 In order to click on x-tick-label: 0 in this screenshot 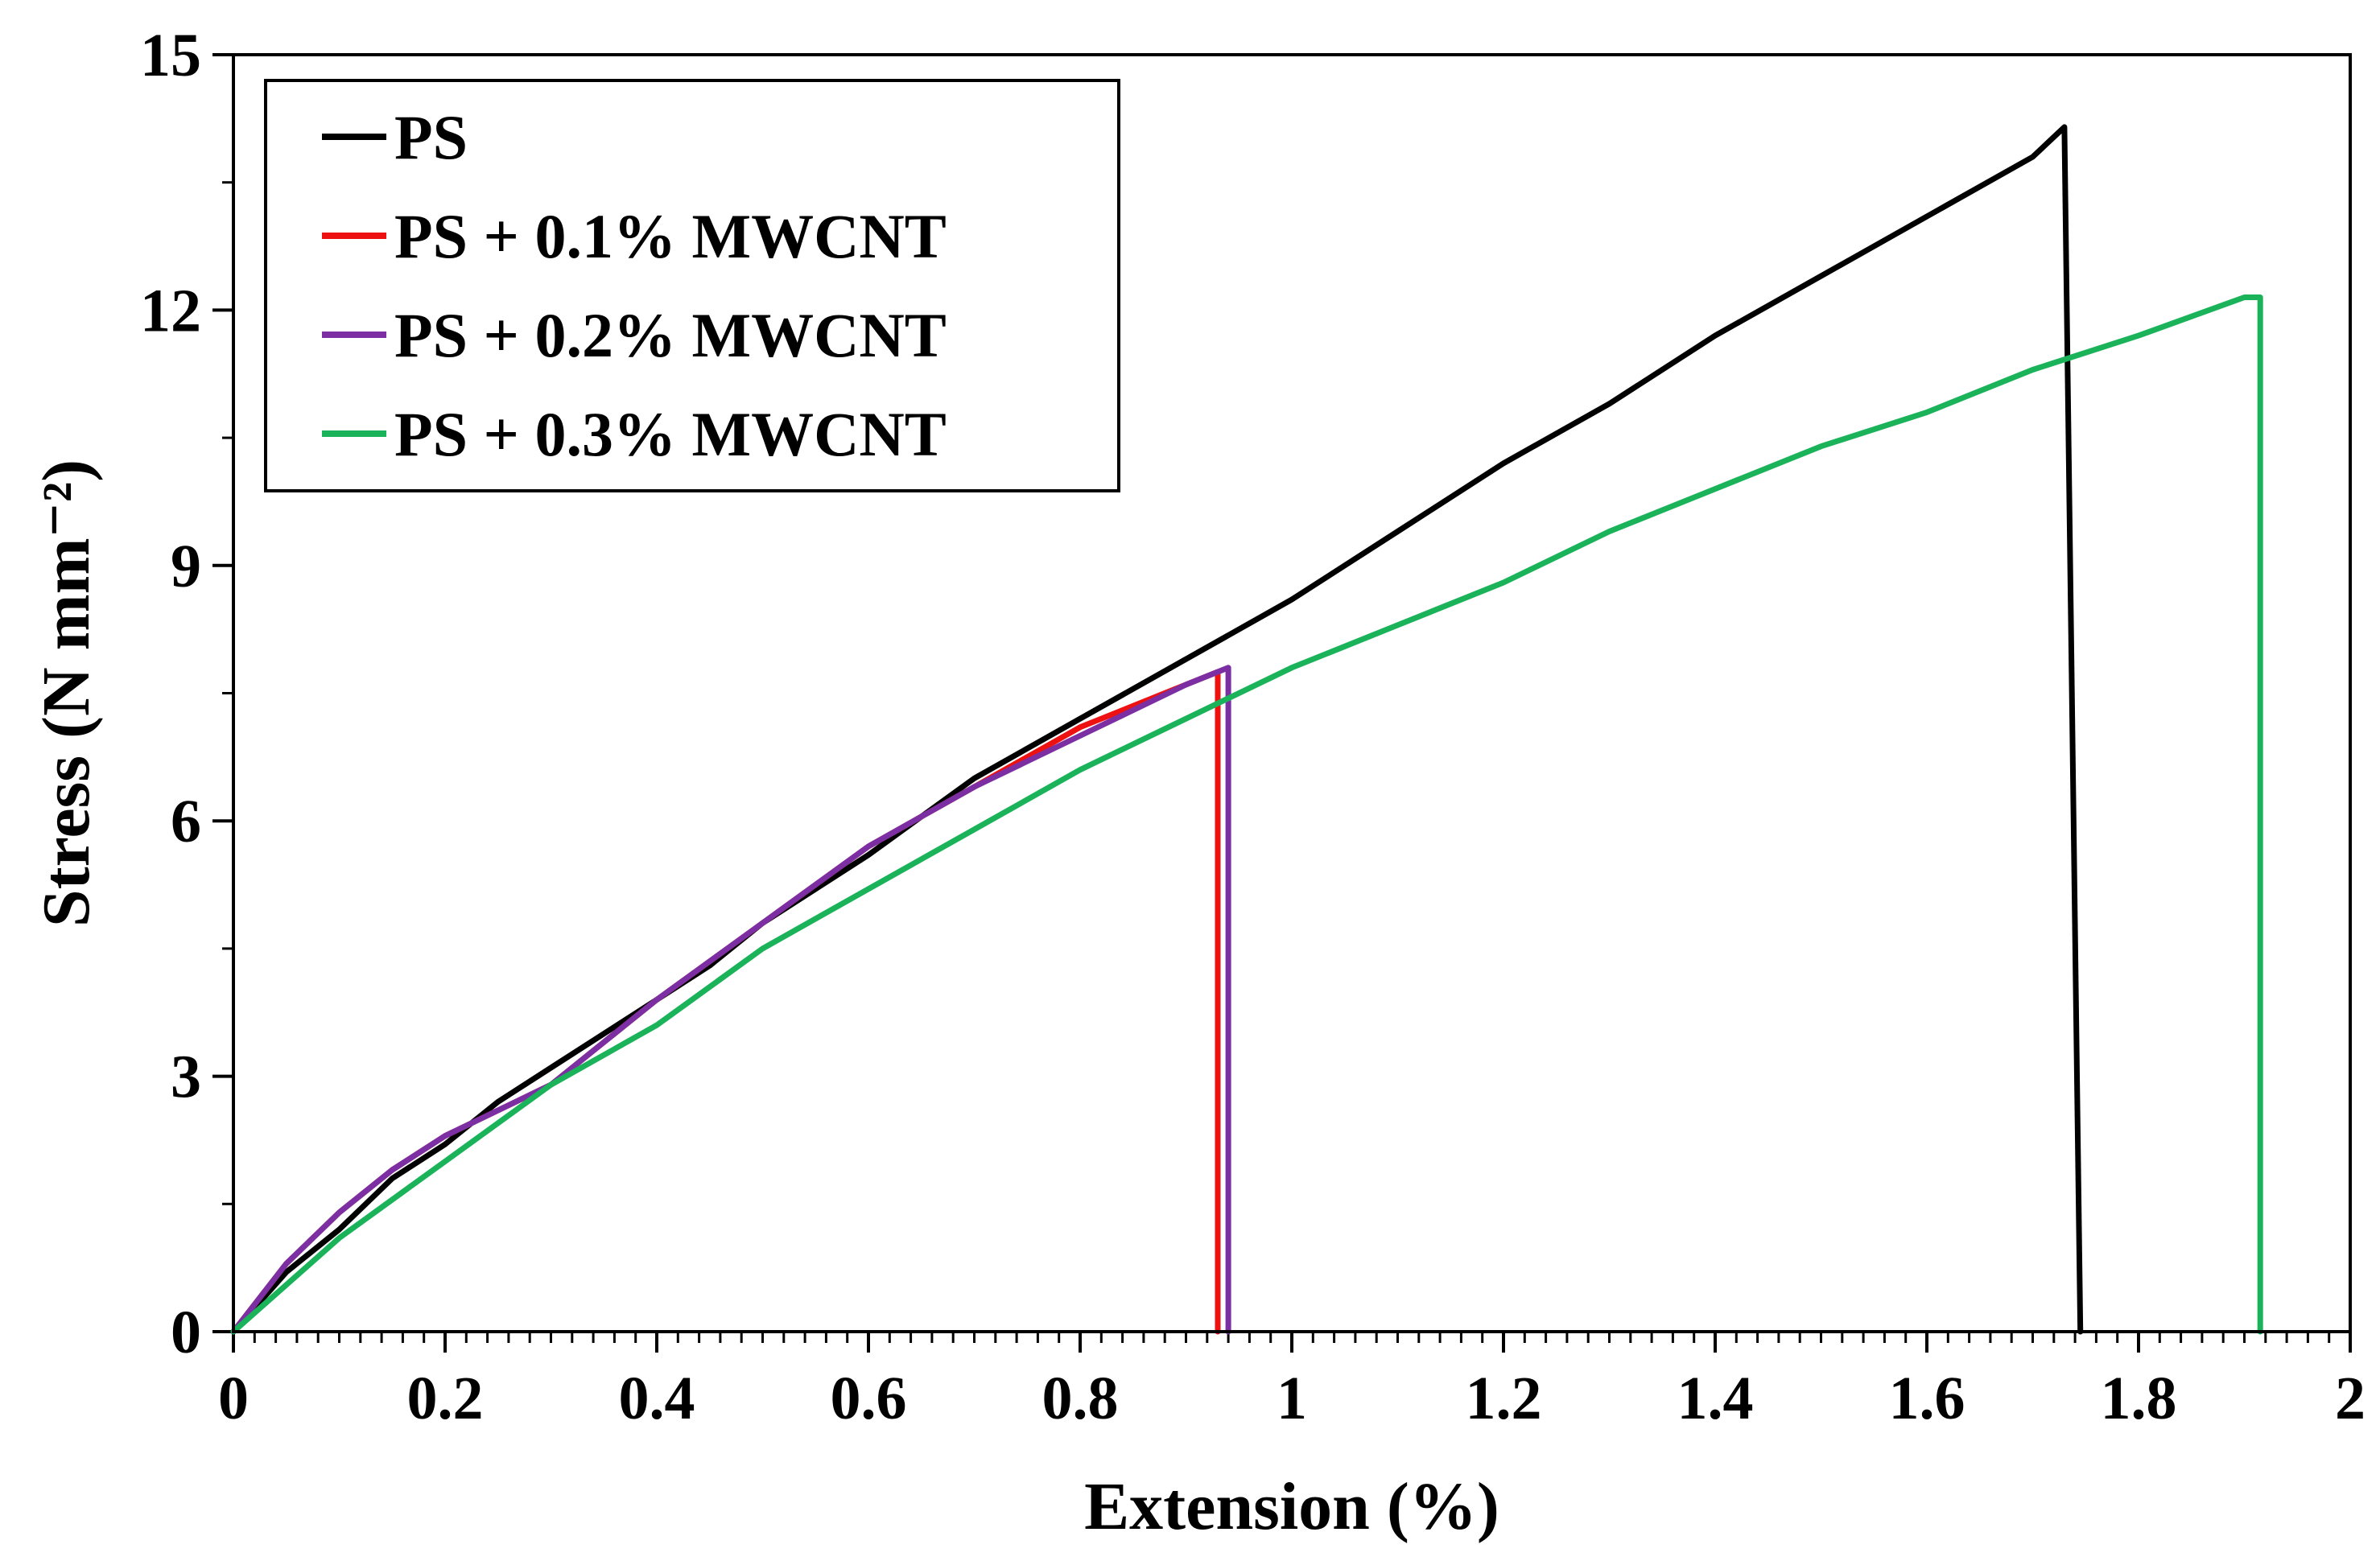, I will do `click(233, 1398)`.